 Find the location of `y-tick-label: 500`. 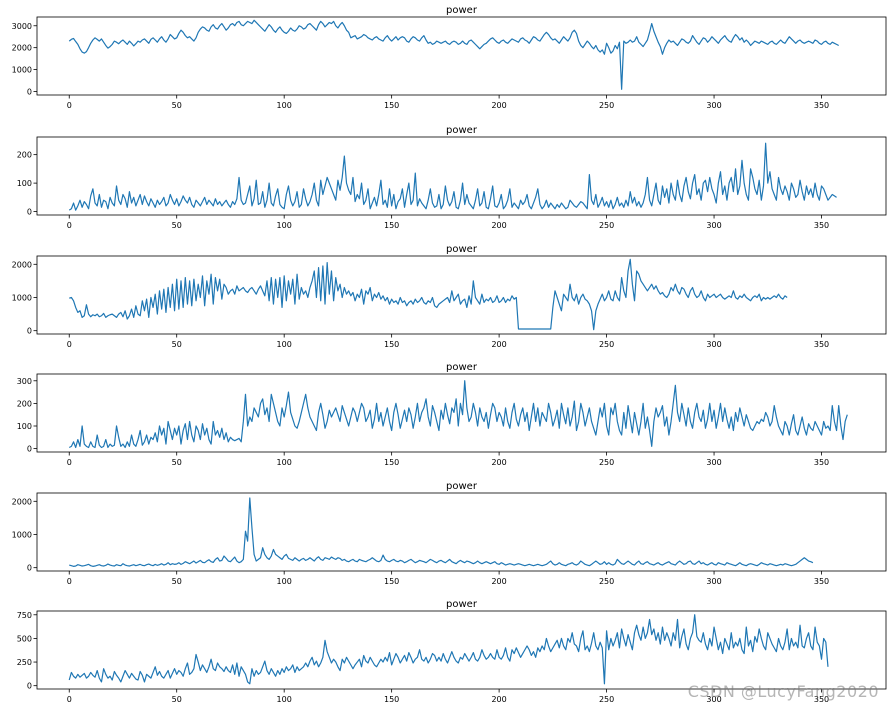

y-tick-label: 500 is located at coordinates (24, 638).